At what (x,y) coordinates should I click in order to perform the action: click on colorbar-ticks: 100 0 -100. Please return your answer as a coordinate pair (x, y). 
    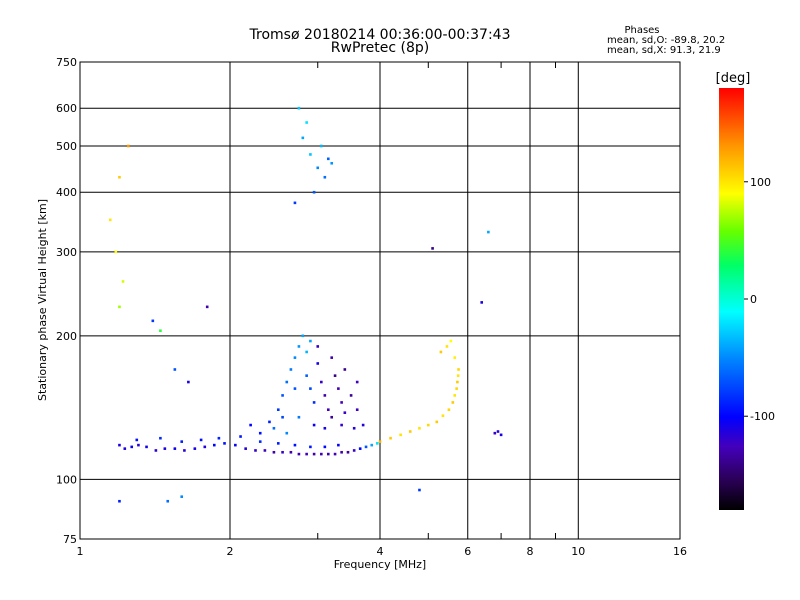
    Looking at the image, I should click on (759, 299).